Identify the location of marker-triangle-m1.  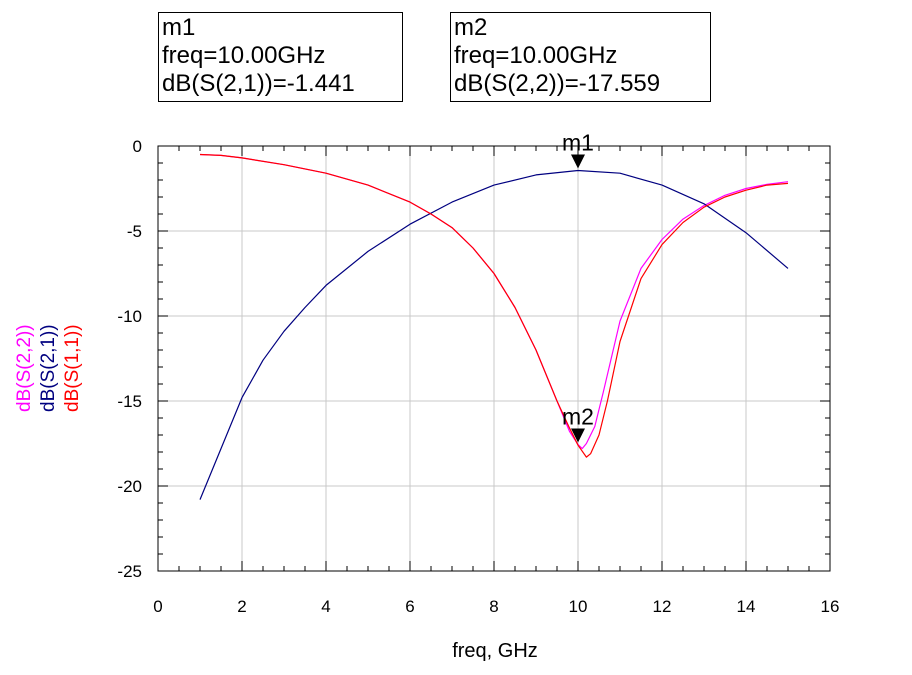
(578, 161).